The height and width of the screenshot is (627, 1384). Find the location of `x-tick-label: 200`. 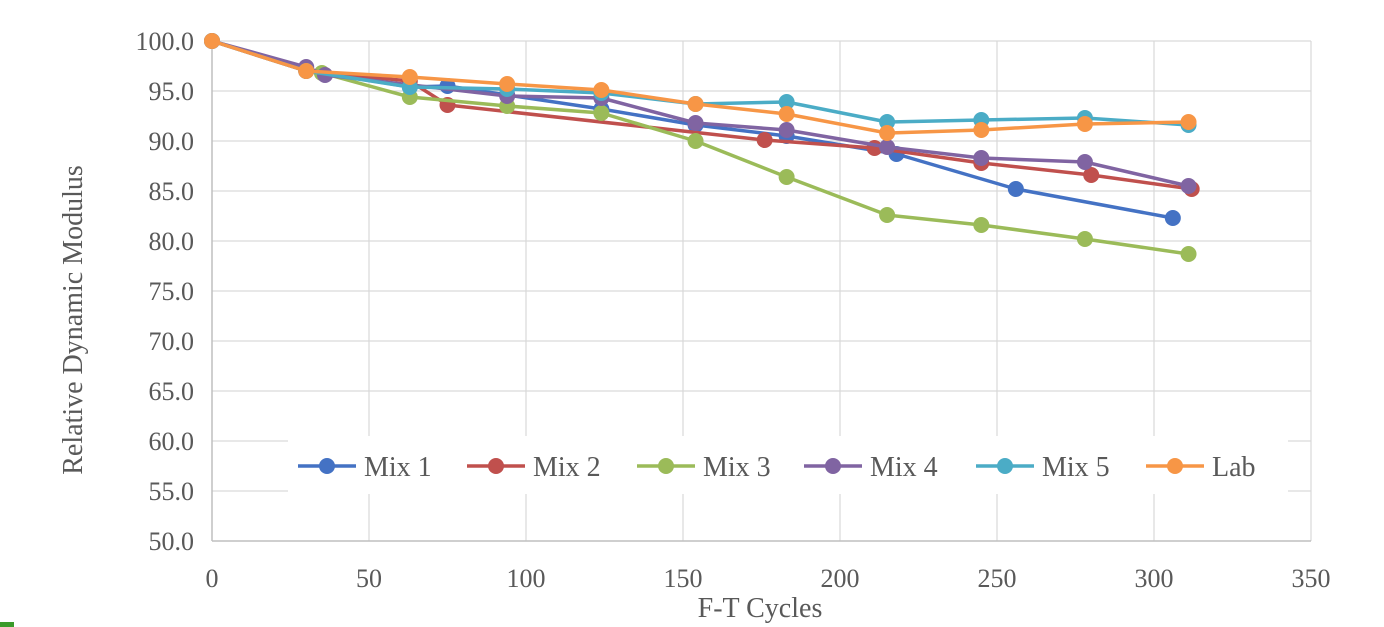

x-tick-label: 200 is located at coordinates (840, 578).